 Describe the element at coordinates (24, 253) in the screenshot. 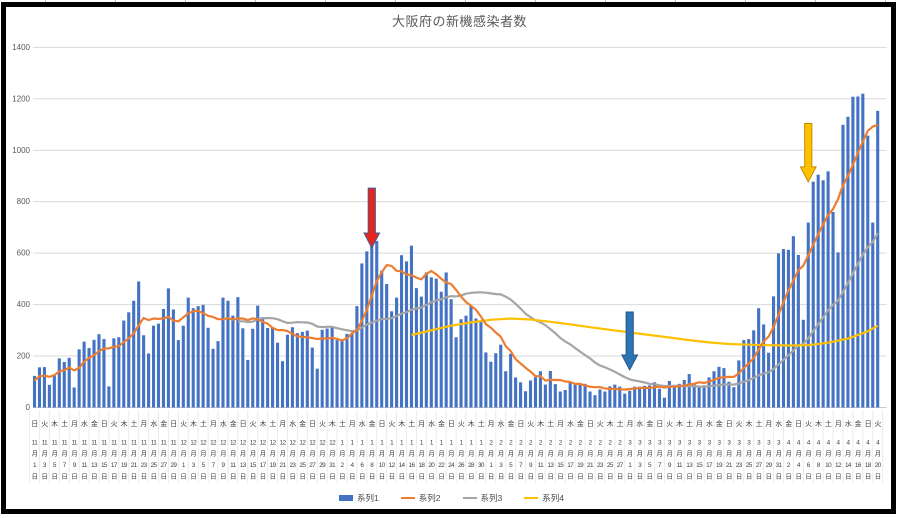

I see `y-tick-label: 600` at that location.